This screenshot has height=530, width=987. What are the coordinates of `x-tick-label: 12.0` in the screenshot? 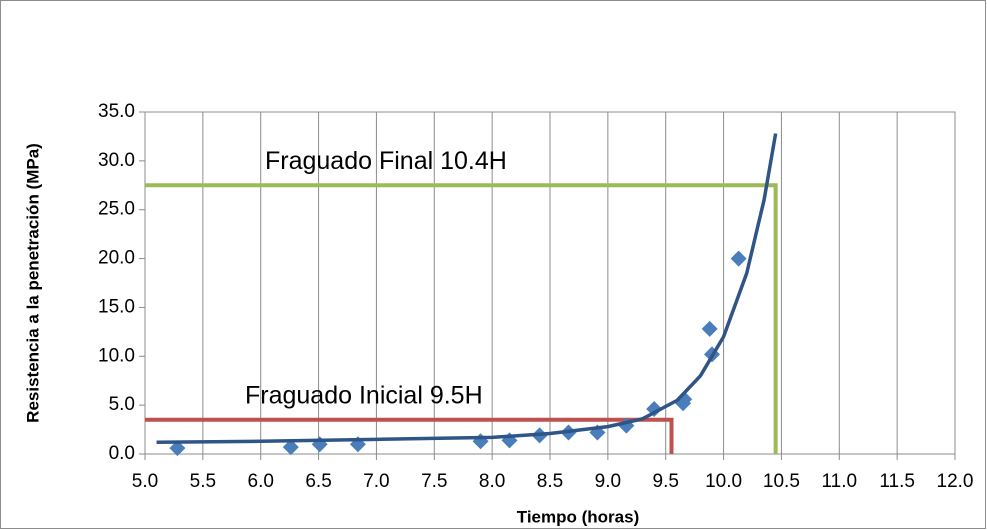 It's located at (955, 481).